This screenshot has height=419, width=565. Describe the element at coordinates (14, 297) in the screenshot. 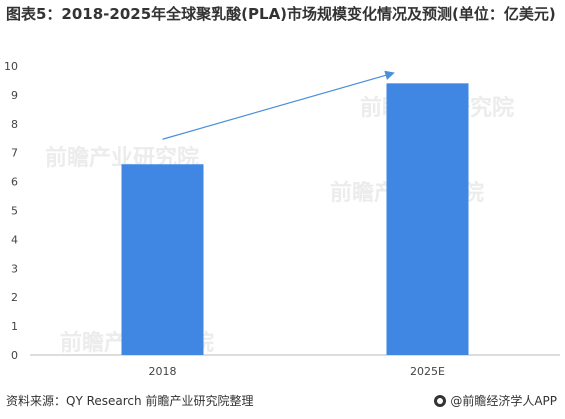

I see `y-tick-label: 2` at that location.